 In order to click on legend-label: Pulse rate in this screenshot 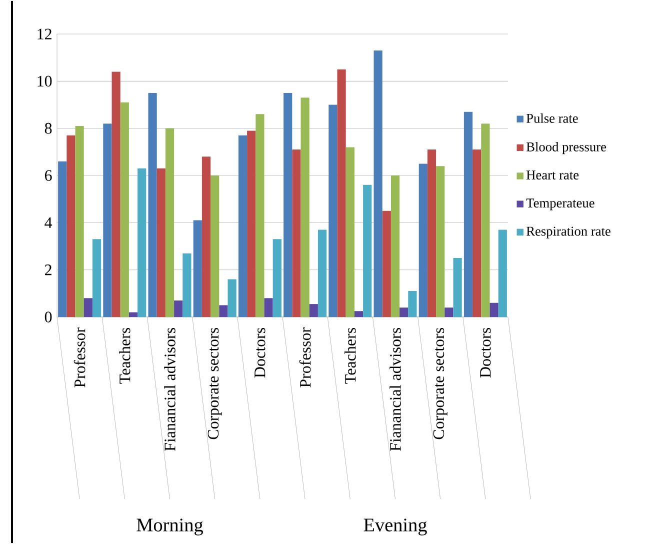, I will do `click(552, 118)`.